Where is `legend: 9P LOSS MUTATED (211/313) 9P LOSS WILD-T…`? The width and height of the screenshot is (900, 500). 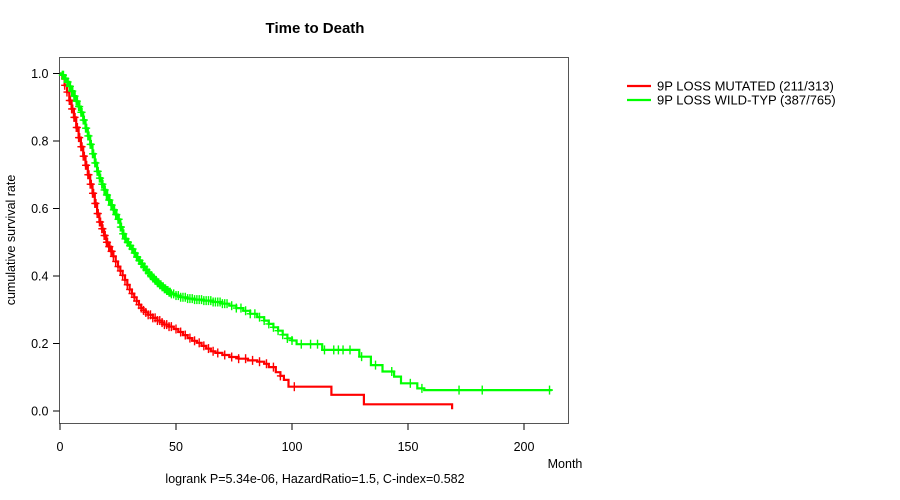
legend: 9P LOSS MUTATED (211/313) 9P LOSS WILD-T… is located at coordinates (731, 93).